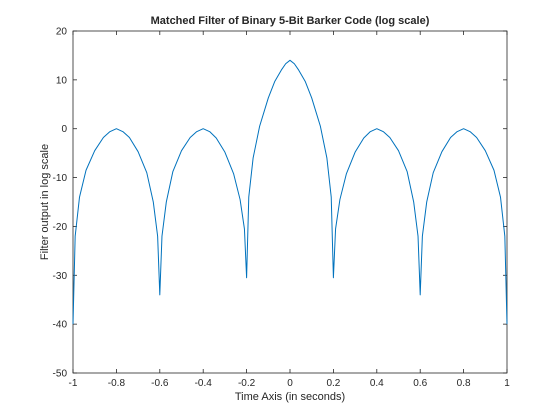 Image resolution: width=560 pixels, height=420 pixels. What do you see at coordinates (73, 383) in the screenshot?
I see `x-tick-label: -1` at bounding box center [73, 383].